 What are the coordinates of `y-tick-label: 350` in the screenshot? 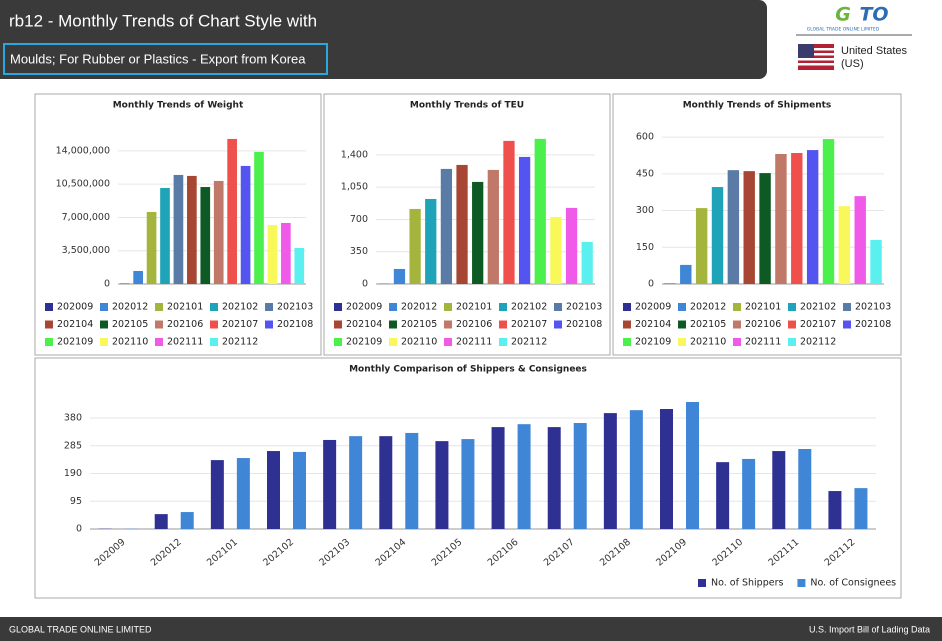 It's located at (359, 251).